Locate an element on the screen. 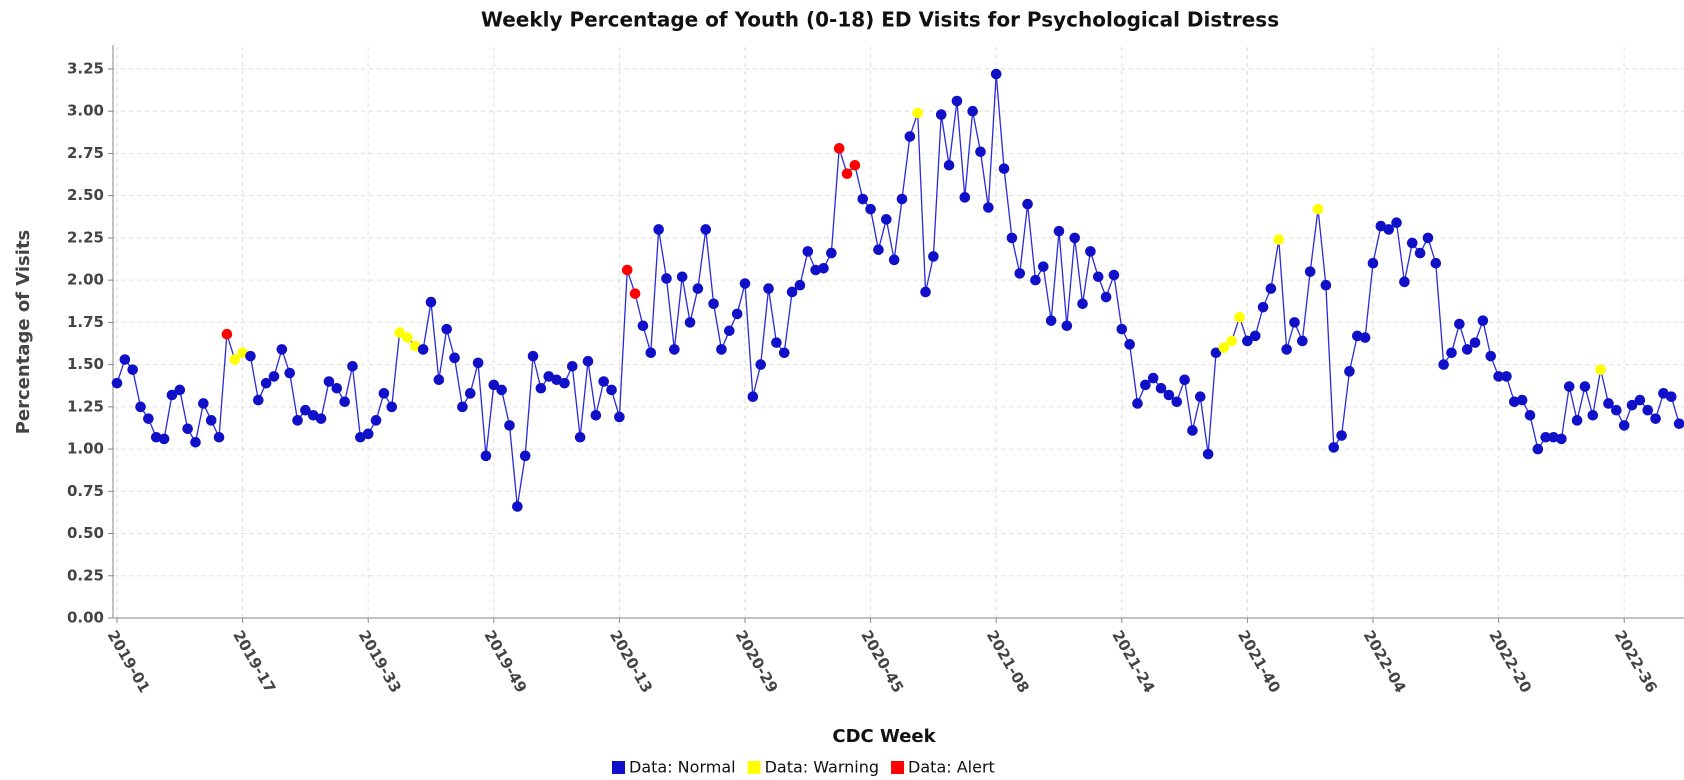  y-tick-label: 2.75 is located at coordinates (85, 153).